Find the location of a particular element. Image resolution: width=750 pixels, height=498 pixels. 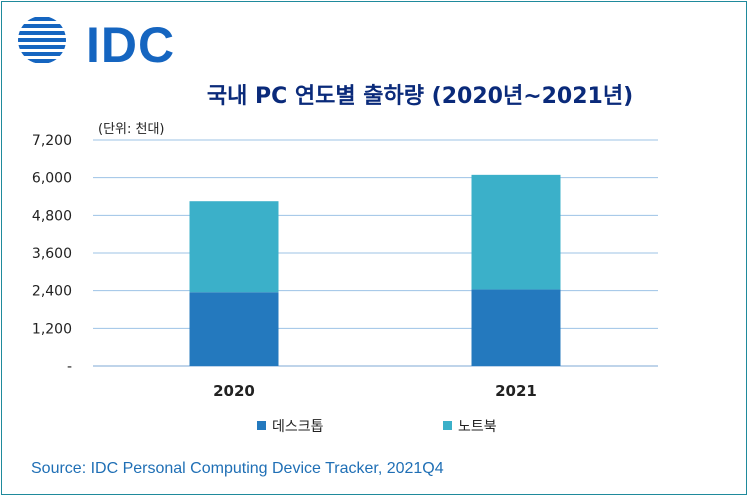

unit-label: (단위: 천대) is located at coordinates (131, 129).